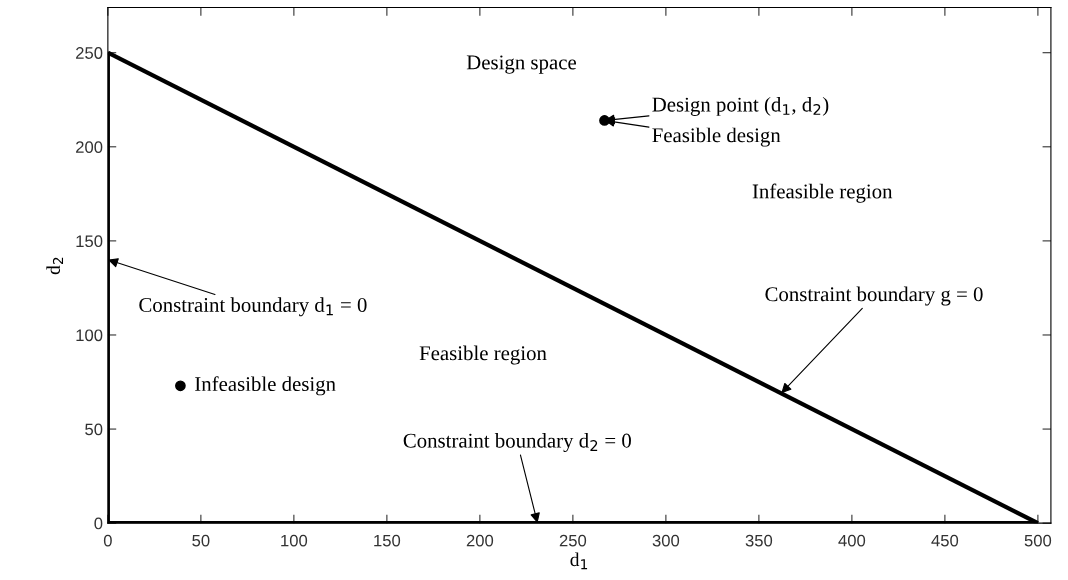  I want to click on annotation: Constraint boundary d$_{2}$ = 0, so click(517, 442).